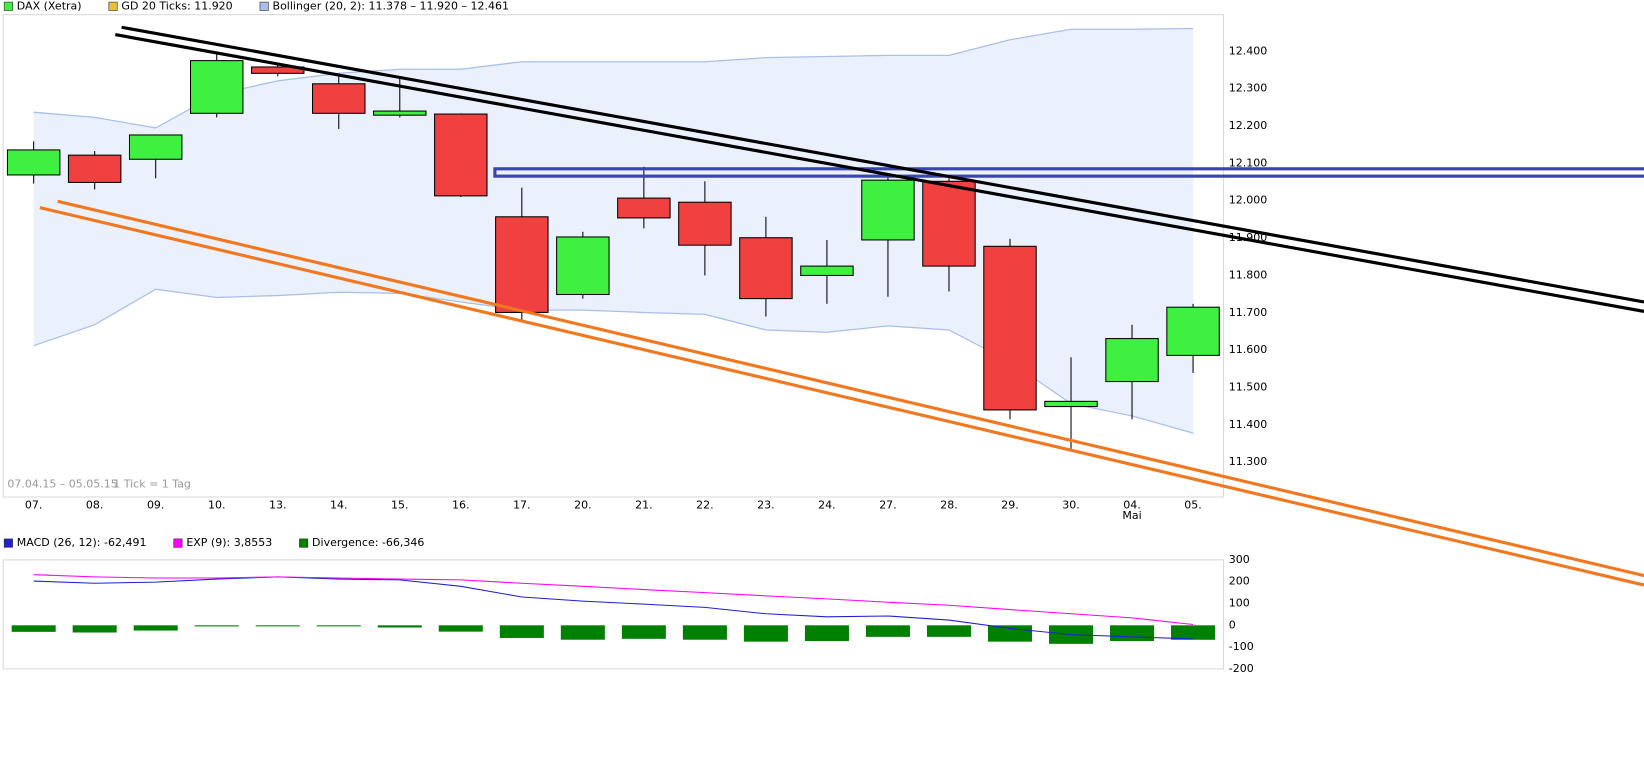 Image resolution: width=1644 pixels, height=770 pixels. What do you see at coordinates (1193, 504) in the screenshot?
I see `x-tick-label: 05.` at bounding box center [1193, 504].